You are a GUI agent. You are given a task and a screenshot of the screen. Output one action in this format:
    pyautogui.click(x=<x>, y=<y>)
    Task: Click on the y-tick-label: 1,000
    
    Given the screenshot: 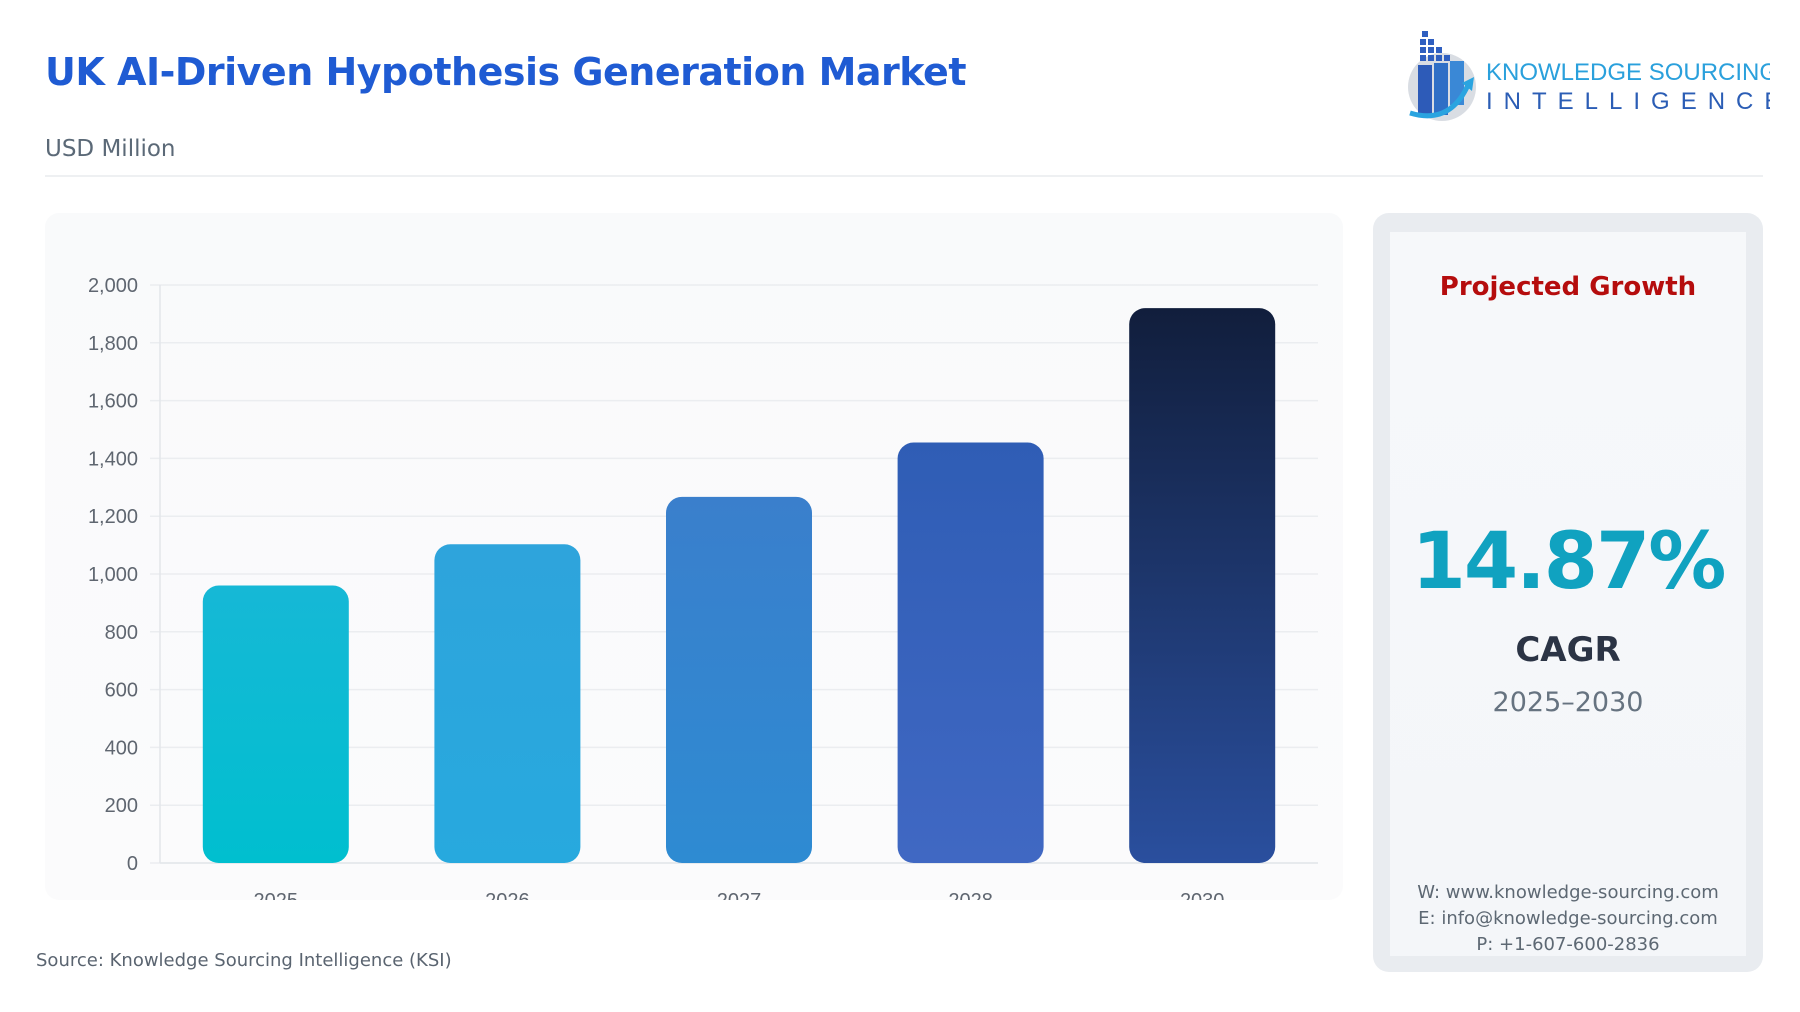 What is the action you would take?
    pyautogui.click(x=113, y=575)
    